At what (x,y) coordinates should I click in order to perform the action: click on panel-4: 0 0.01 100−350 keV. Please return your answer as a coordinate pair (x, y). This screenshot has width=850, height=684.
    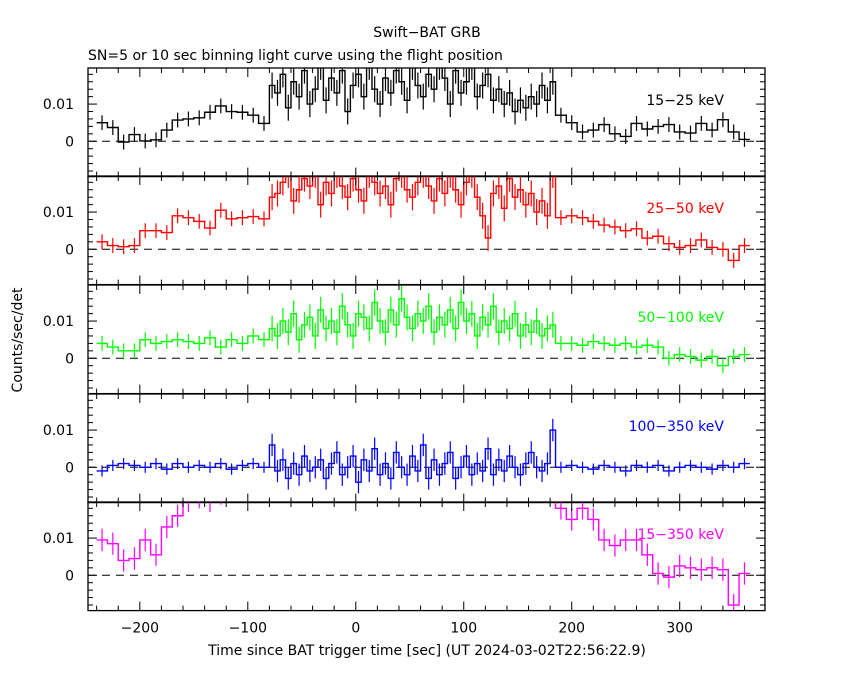
    Looking at the image, I should click on (404, 448).